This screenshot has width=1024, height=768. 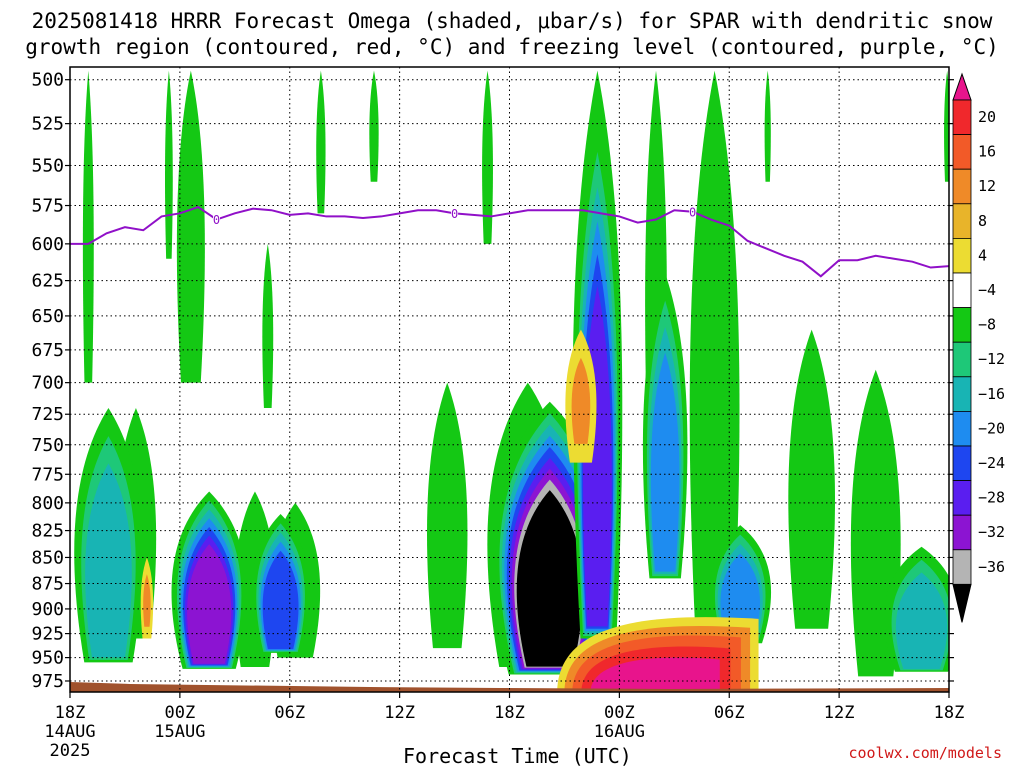 What do you see at coordinates (839, 713) in the screenshot?
I see `x-tick-label-42: 12Z` at bounding box center [839, 713].